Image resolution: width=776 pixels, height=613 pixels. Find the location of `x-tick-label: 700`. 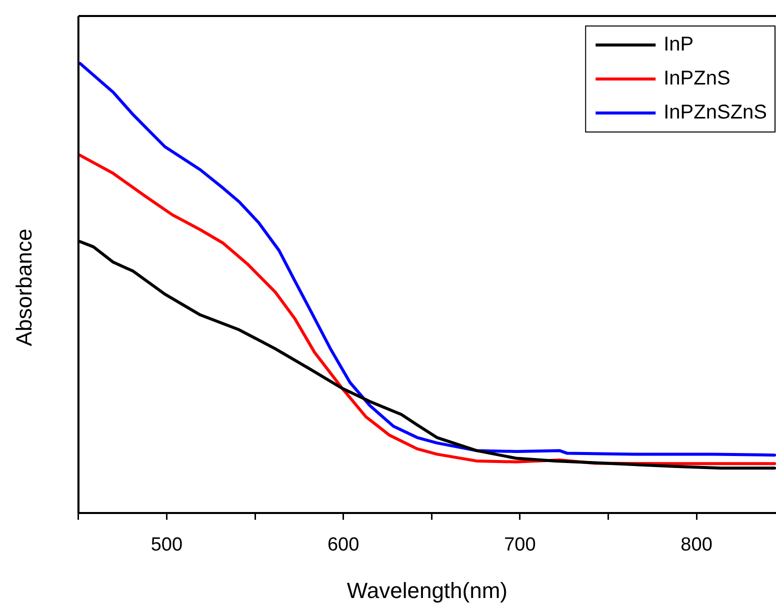

x-tick-label: 700 is located at coordinates (520, 545).